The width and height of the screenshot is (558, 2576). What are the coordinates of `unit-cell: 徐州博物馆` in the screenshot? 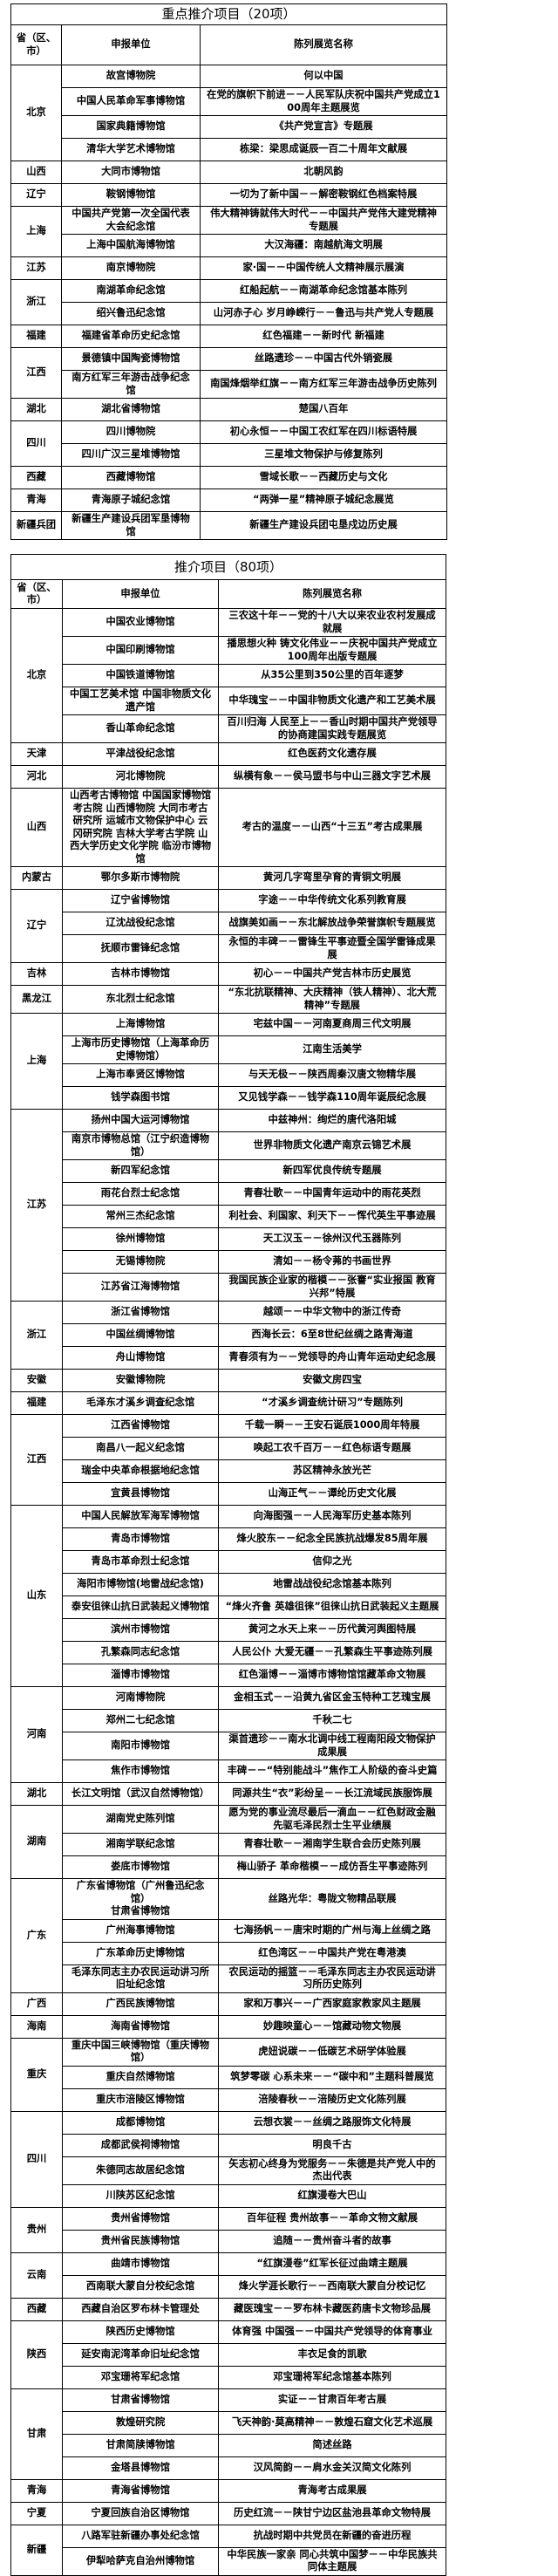 It's located at (140, 1239).